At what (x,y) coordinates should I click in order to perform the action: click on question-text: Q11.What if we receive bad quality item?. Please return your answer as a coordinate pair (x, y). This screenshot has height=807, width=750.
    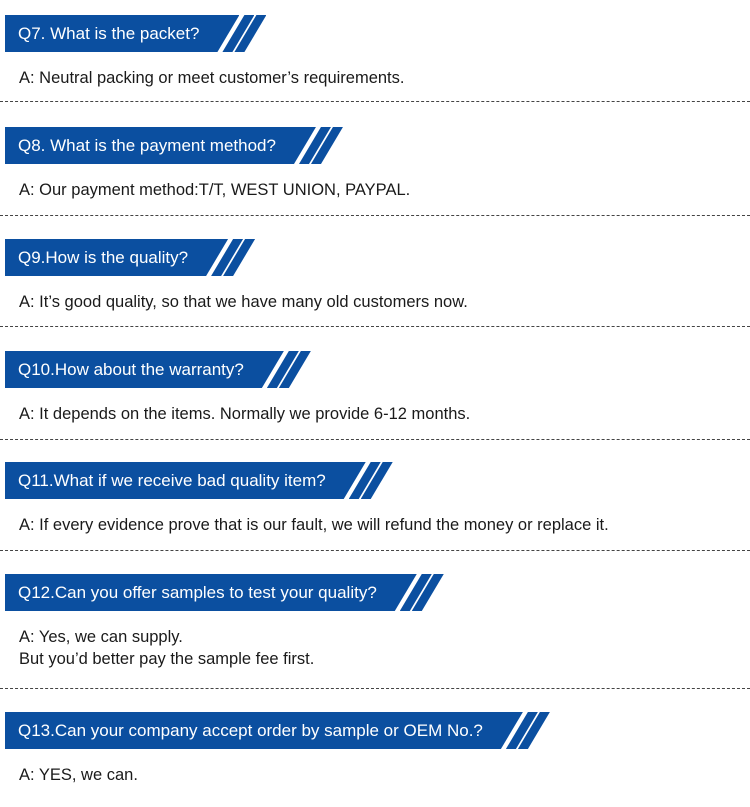
    Looking at the image, I should click on (185, 480).